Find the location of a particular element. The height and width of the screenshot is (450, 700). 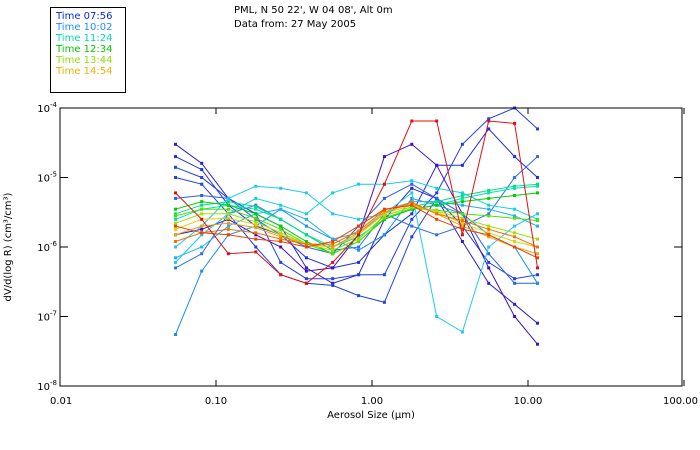

legend-entry: Time 10:02 is located at coordinates (84, 27).